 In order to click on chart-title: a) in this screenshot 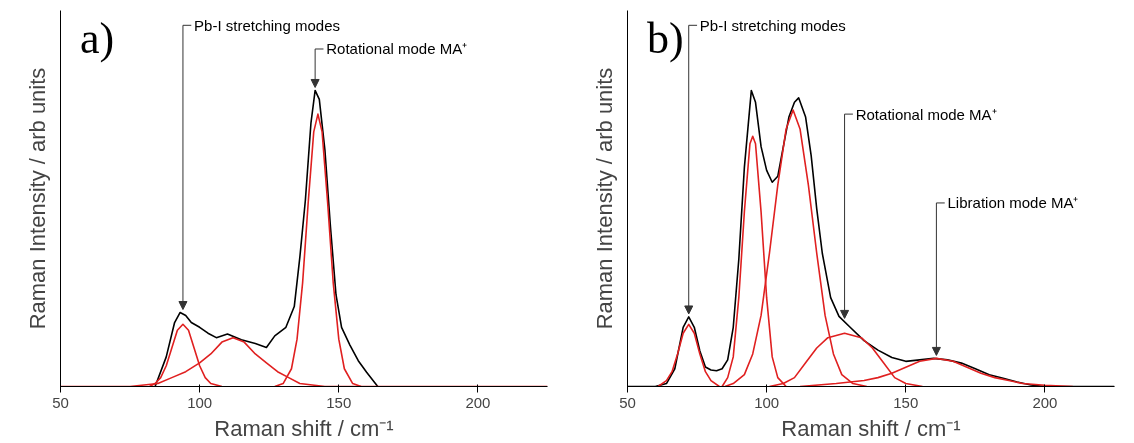, I will do `click(97, 39)`.